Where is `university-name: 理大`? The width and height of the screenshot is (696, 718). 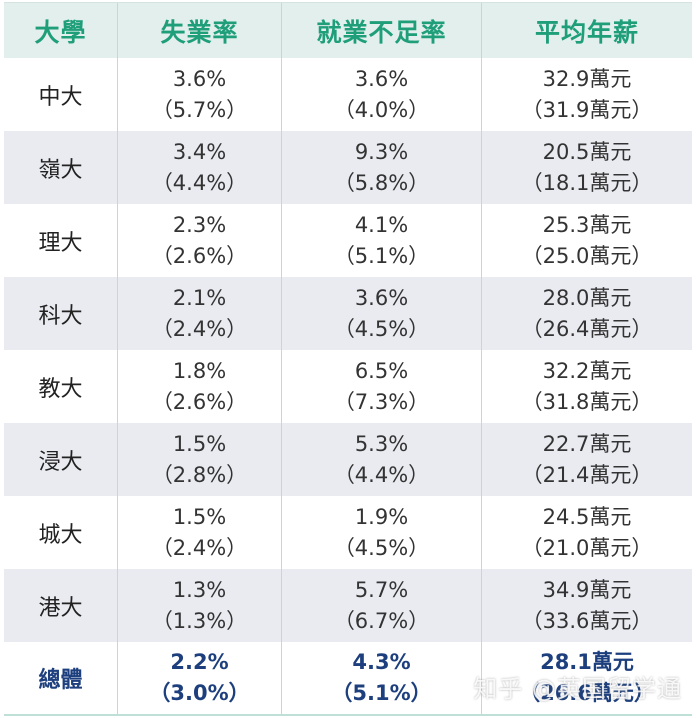
university-name: 理大 is located at coordinates (60, 243).